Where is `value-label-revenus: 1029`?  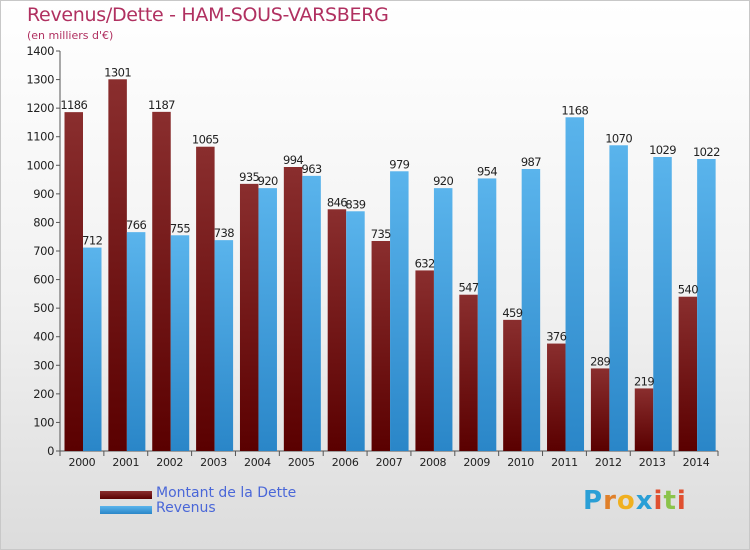
value-label-revenus: 1029 is located at coordinates (662, 150).